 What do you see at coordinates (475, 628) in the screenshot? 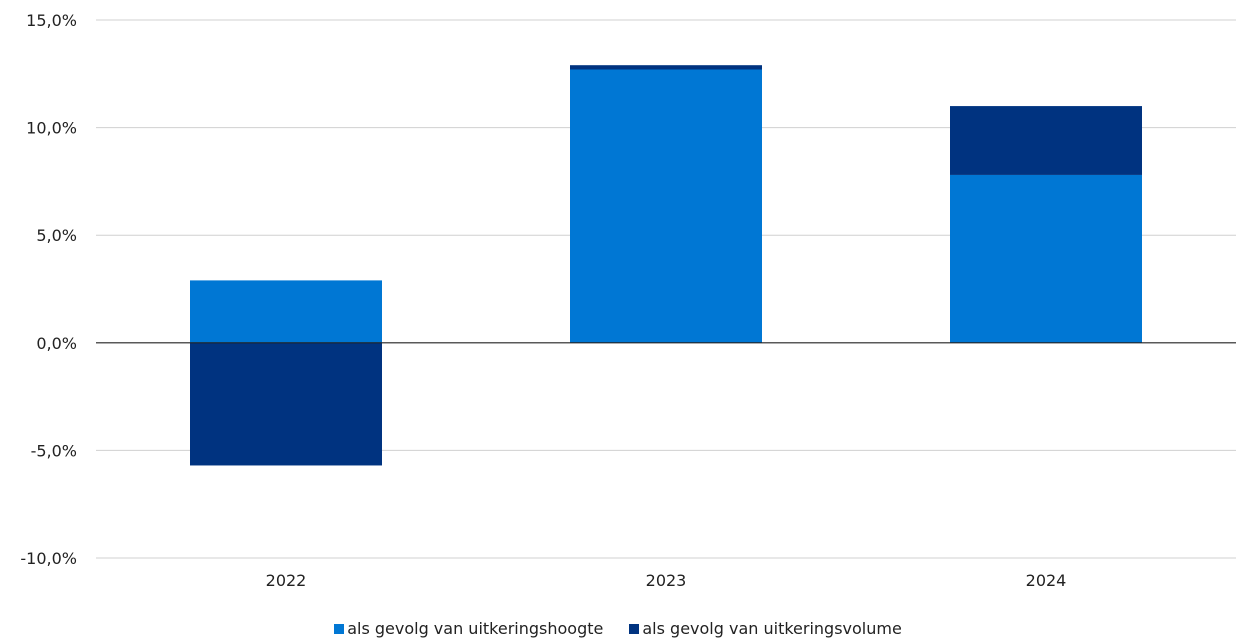
I see `legend-label-uitkeringshoogte: als gevolg van uitkeringshoogte` at bounding box center [475, 628].